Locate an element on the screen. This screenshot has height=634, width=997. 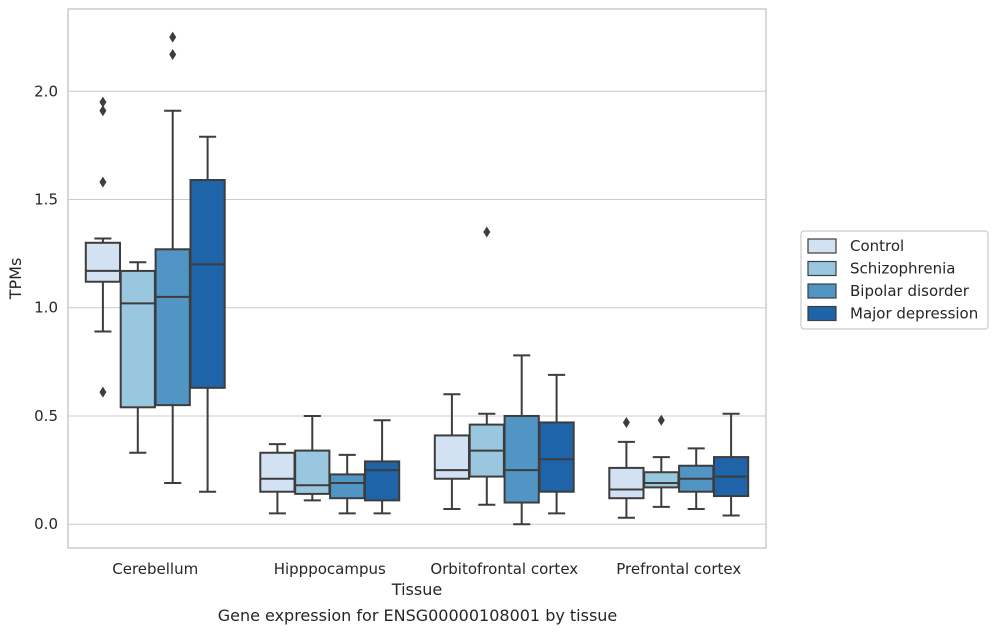
x-tick-label: Orbitofrontal cortex is located at coordinates (504, 569).